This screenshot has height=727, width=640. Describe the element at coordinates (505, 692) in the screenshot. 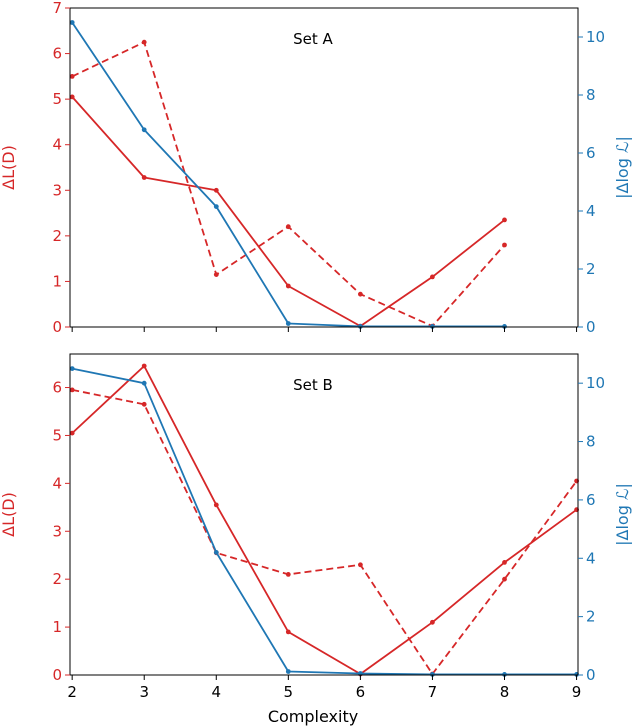

I see `x-tick-label: 8` at that location.